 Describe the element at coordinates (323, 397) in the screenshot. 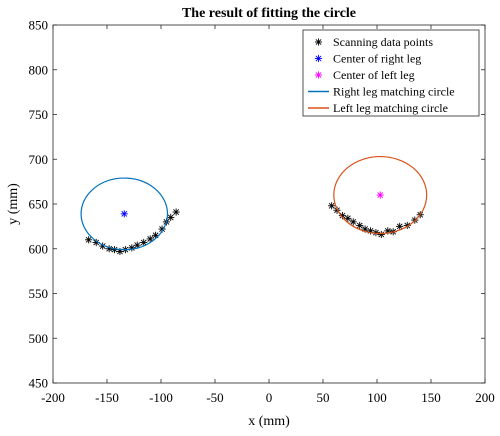

I see `x-tick-label: 50` at that location.